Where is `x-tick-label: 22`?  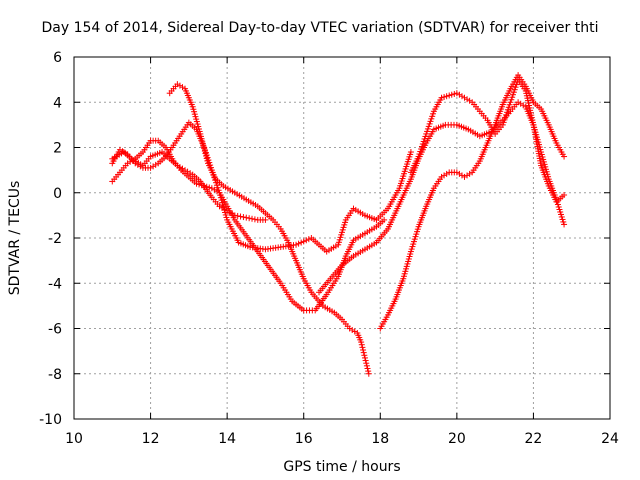 x-tick-label: 22 is located at coordinates (534, 439).